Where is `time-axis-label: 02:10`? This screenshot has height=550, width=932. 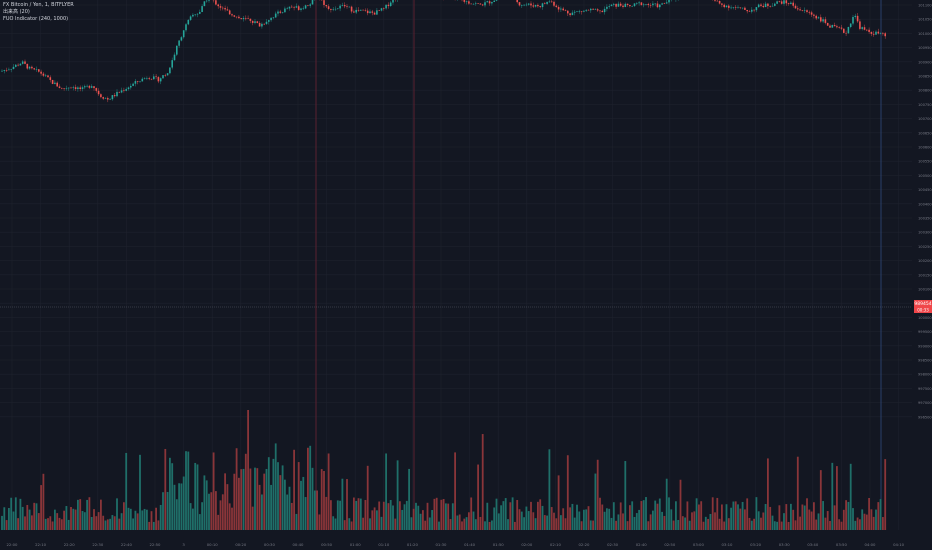 time-axis-label: 02:10 is located at coordinates (556, 544).